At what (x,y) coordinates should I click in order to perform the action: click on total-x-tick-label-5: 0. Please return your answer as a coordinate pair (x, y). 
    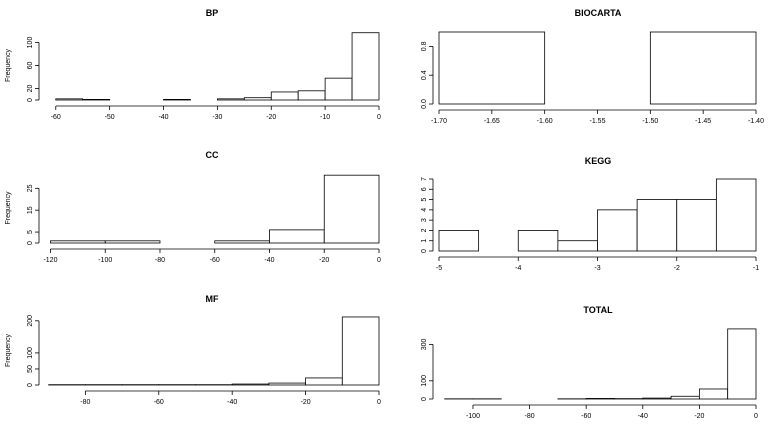
    Looking at the image, I should click on (756, 416).